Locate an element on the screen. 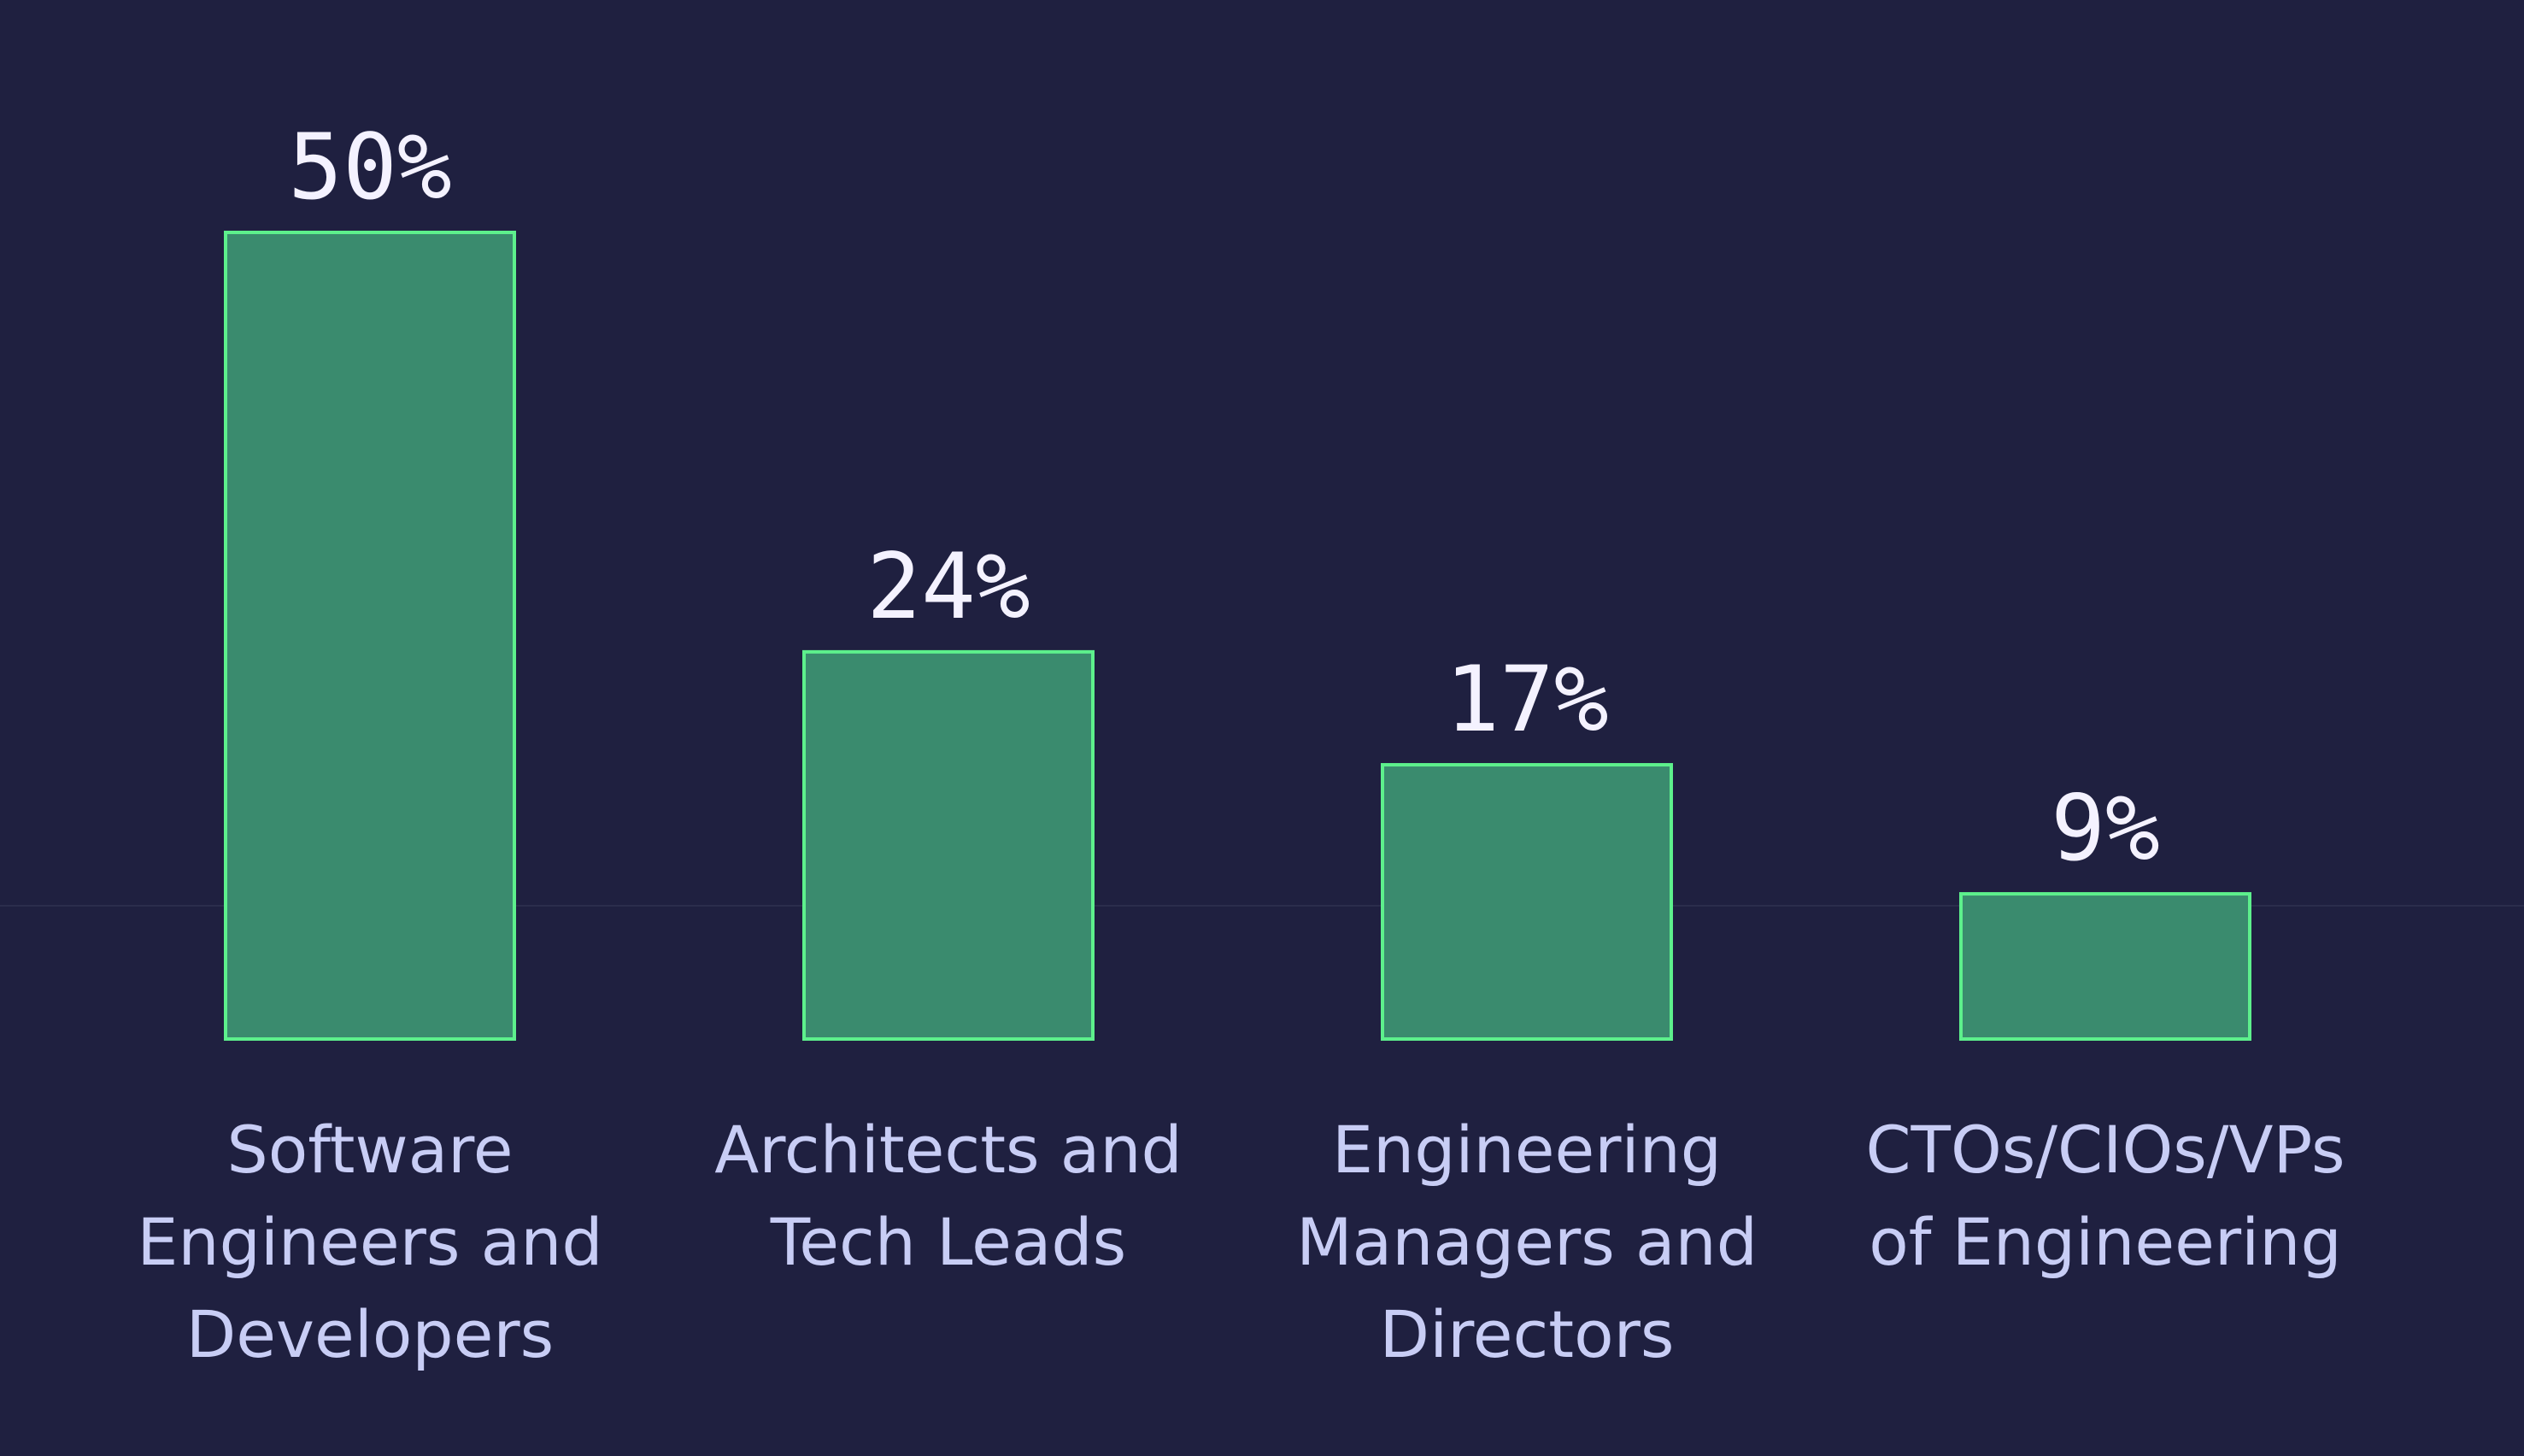 Image resolution: width=2524 pixels, height=1456 pixels. category-label-0: Software Engineers and Developers is located at coordinates (369, 1242).